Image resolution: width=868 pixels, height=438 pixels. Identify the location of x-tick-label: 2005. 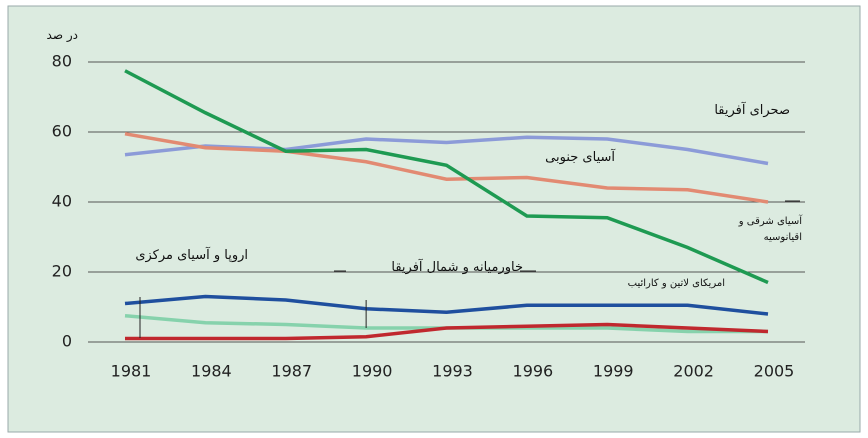
(774, 371).